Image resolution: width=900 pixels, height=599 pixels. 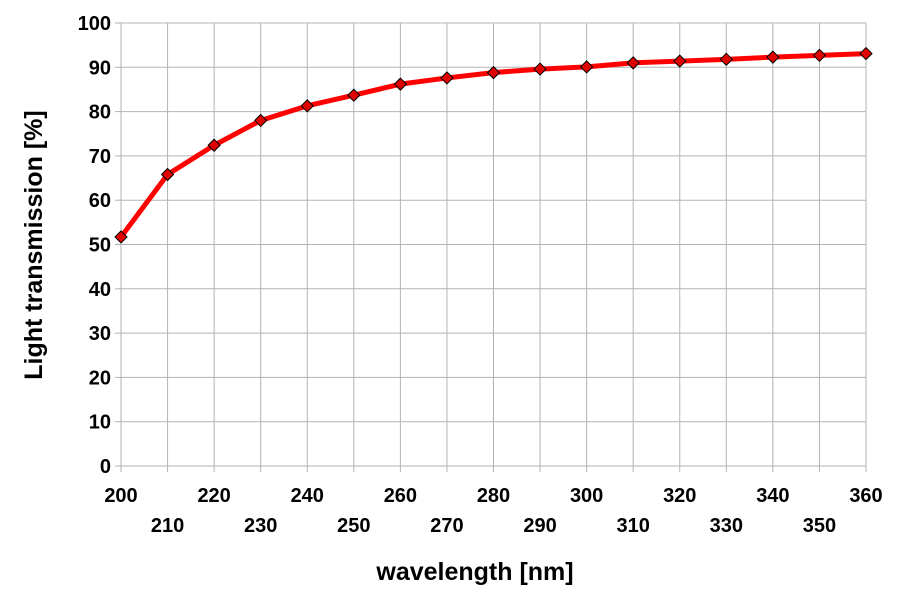 I want to click on x-tick-label: 220, so click(x=213, y=496).